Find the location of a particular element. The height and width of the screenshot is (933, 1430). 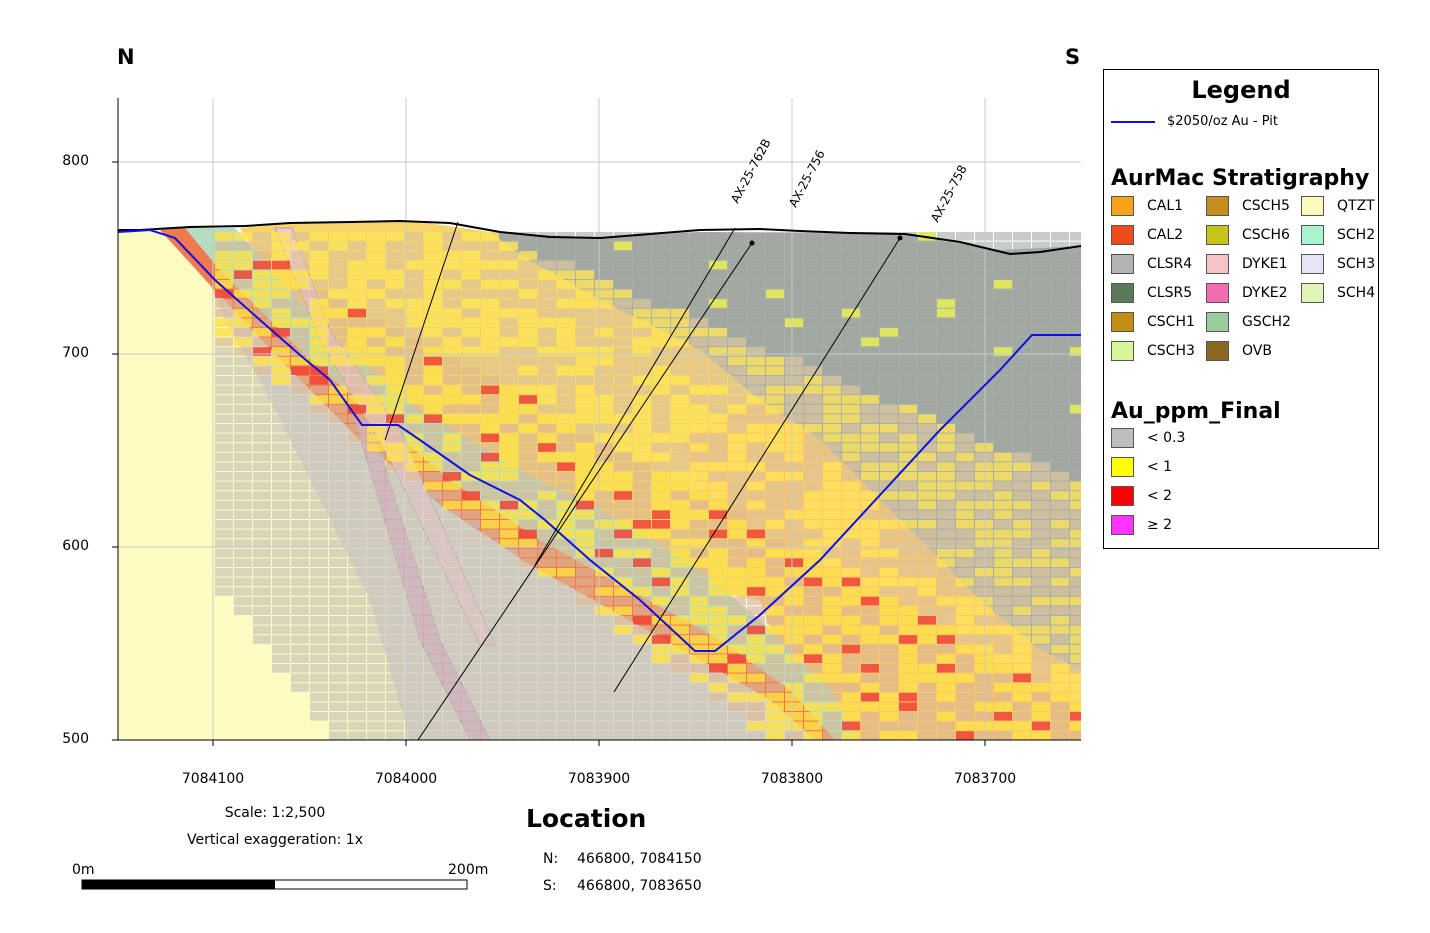

y-tick-label: 700 is located at coordinates (75, 353).